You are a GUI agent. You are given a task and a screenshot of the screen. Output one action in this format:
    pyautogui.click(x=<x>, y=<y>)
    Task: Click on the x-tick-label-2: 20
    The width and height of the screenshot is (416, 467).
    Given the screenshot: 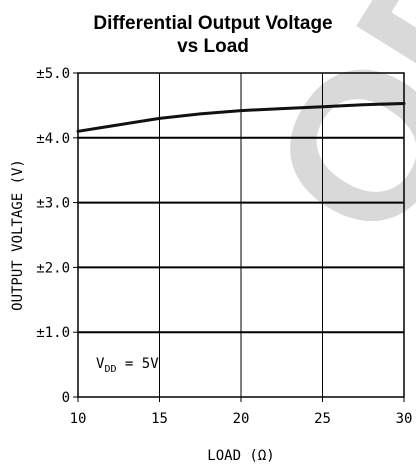 What is the action you would take?
    pyautogui.click(x=241, y=419)
    